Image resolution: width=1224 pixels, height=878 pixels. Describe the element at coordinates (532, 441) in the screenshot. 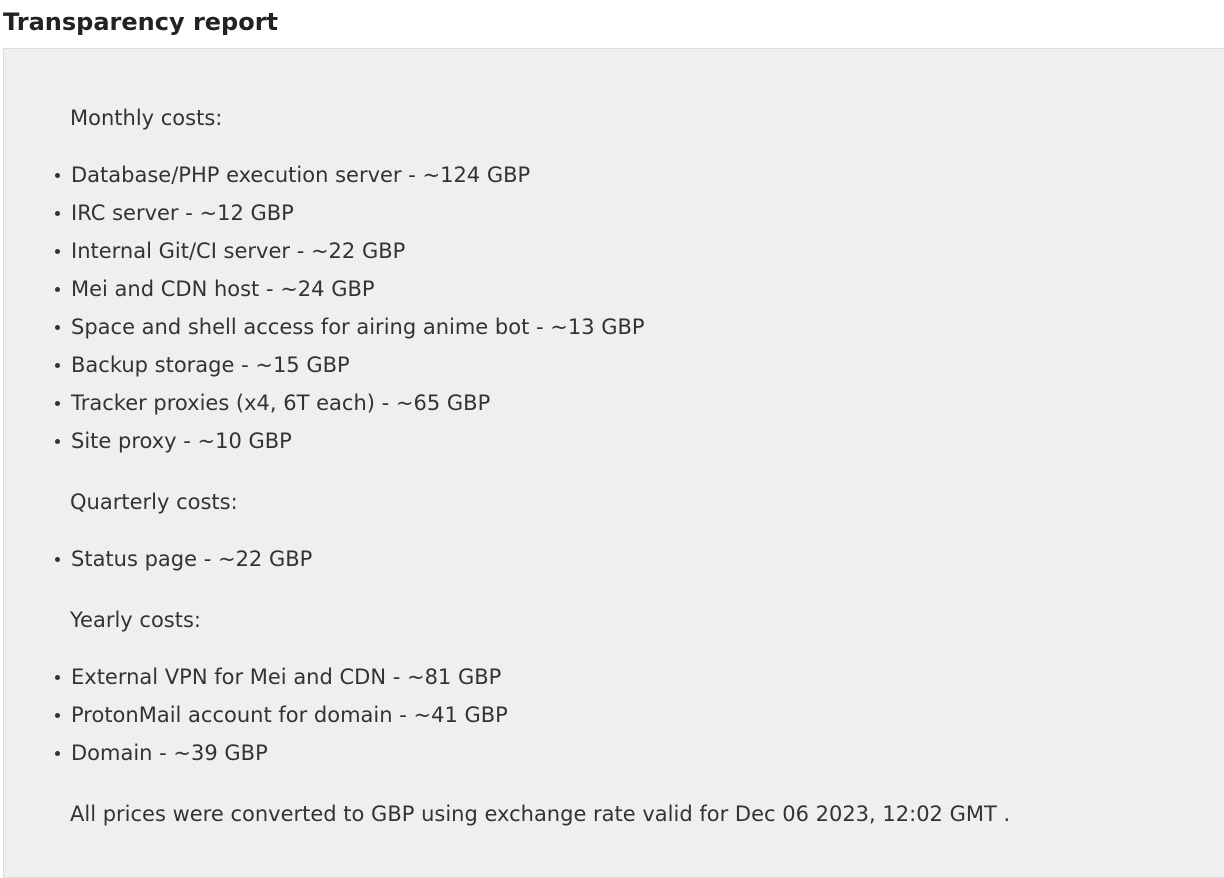

I see `cost-item: Site proxy - ~10 GBP` at that location.